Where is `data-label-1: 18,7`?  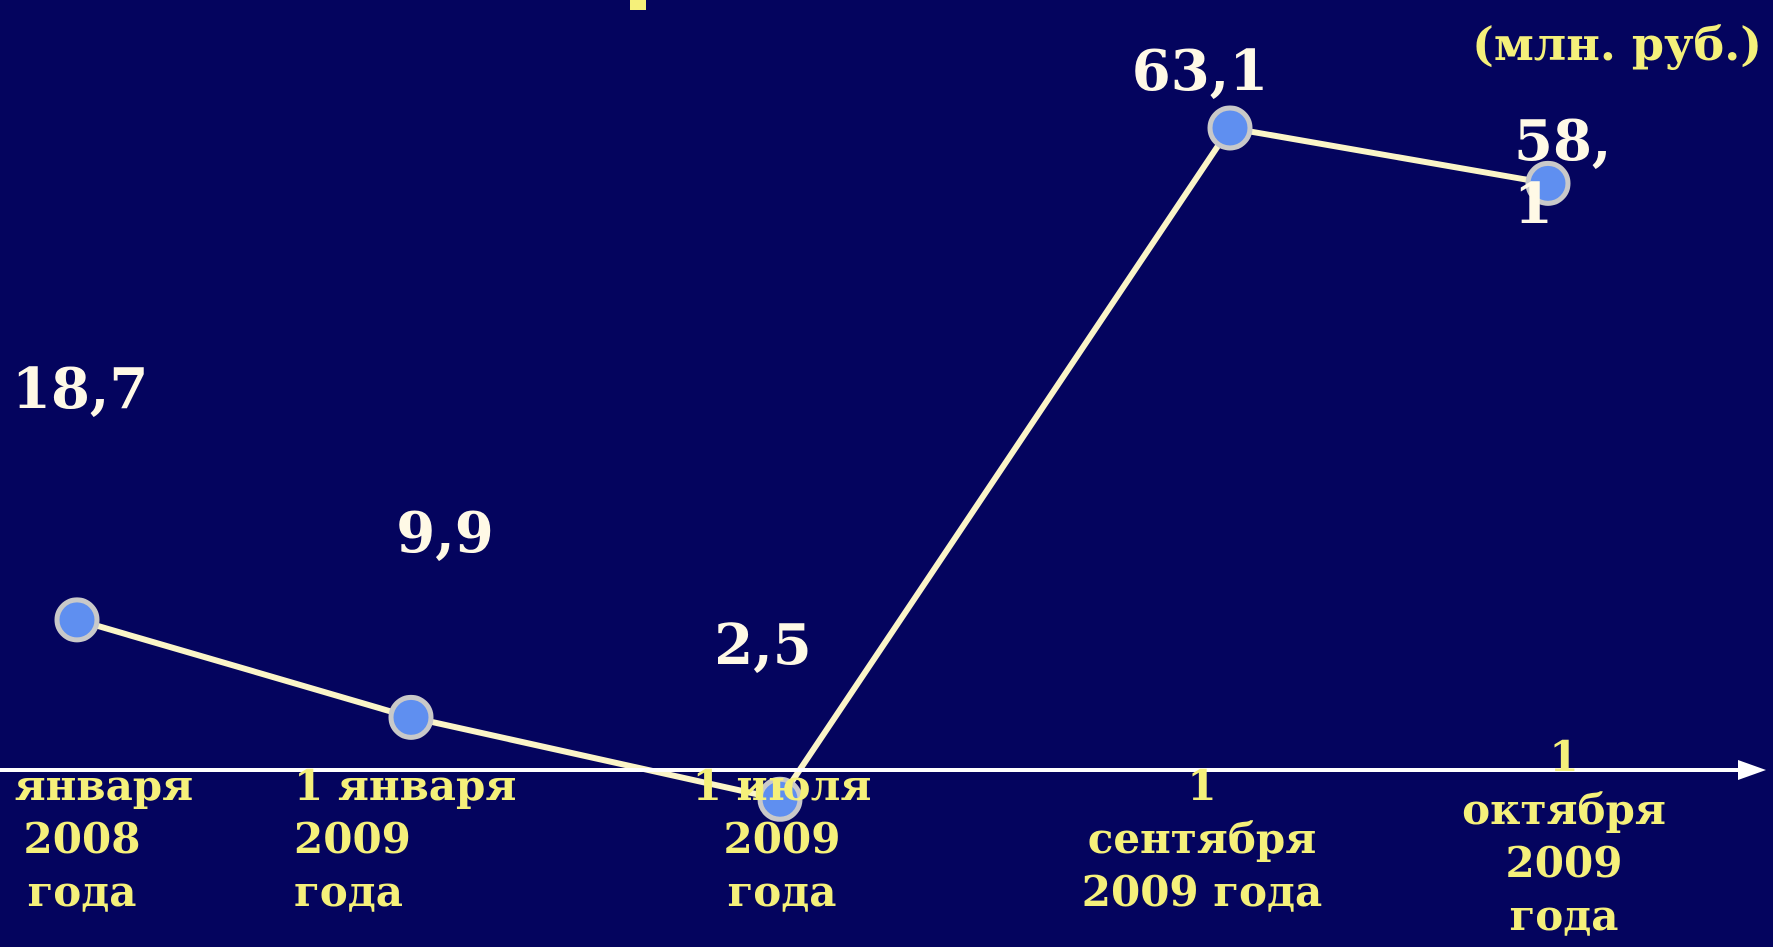
data-label-1: 18,7 is located at coordinates (80, 389).